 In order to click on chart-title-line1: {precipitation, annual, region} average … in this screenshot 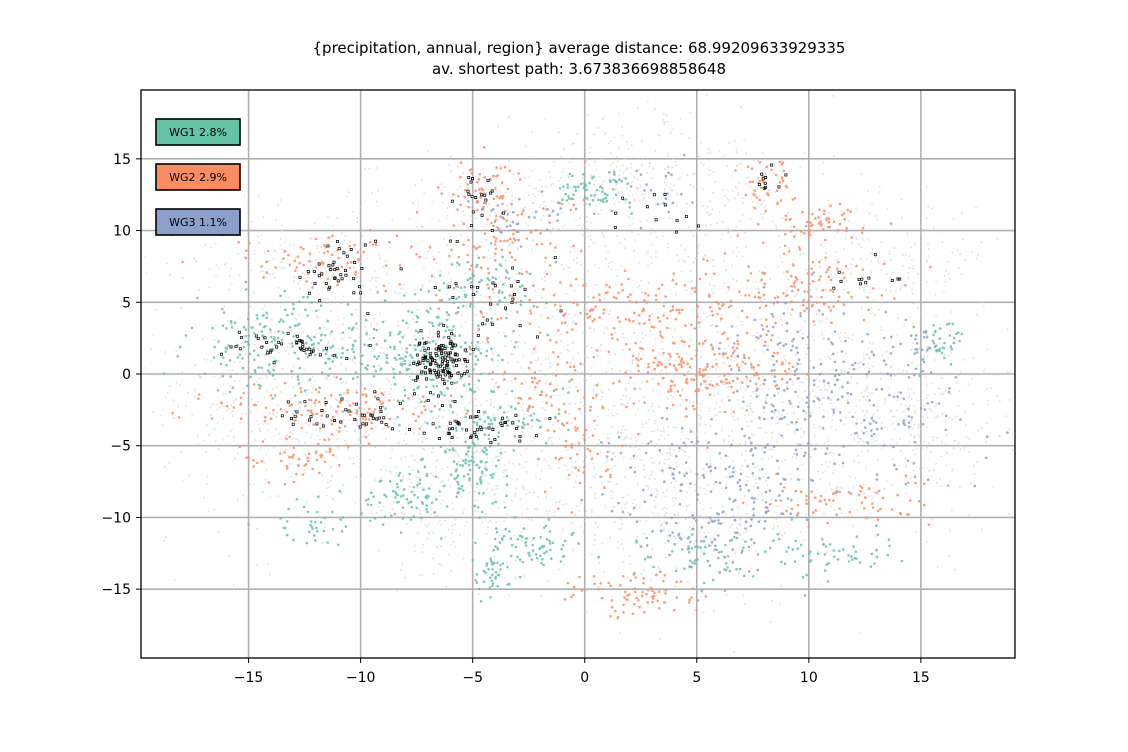, I will do `click(579, 48)`.